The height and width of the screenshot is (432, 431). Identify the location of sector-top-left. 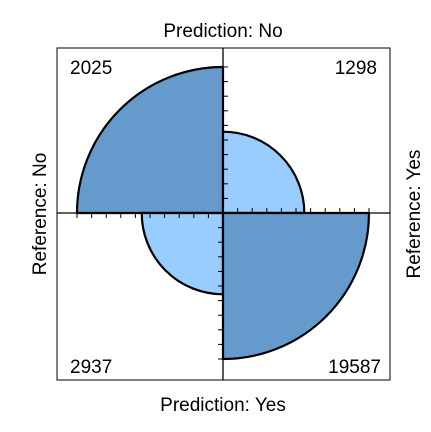
(150, 140).